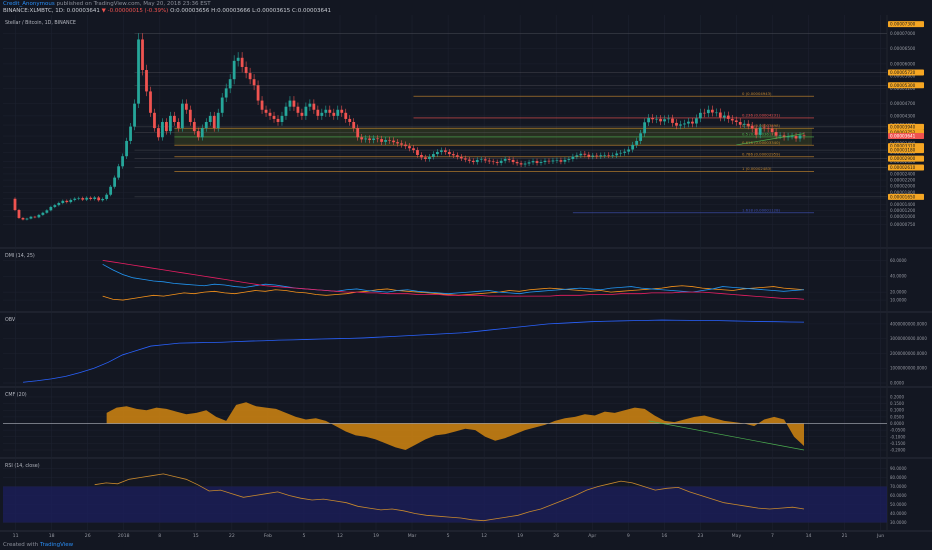  What do you see at coordinates (592, 536) in the screenshot?
I see `x-tick-label: Apr` at bounding box center [592, 536].